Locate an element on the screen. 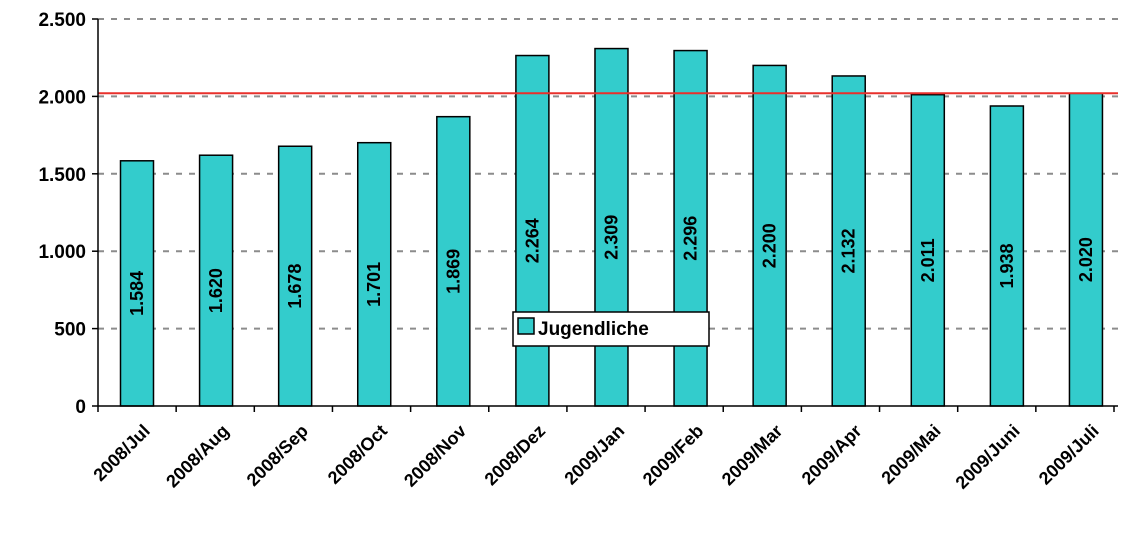 This screenshot has height=537, width=1122. y-tick-label: 0 is located at coordinates (80, 407).